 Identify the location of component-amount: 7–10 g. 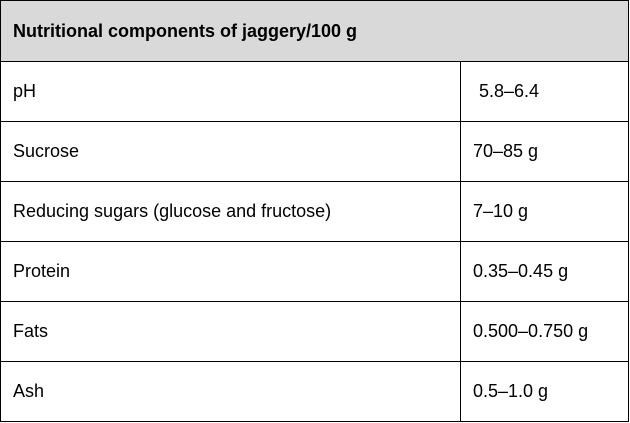
(544, 212).